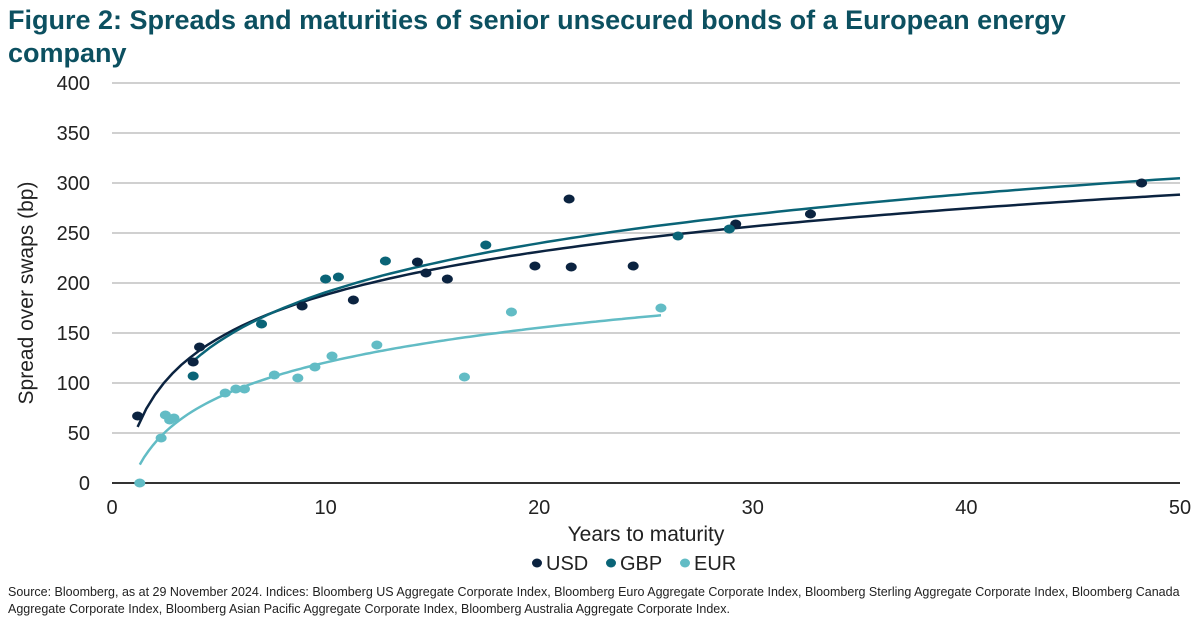  I want to click on y-tick-label: 250, so click(73, 234).